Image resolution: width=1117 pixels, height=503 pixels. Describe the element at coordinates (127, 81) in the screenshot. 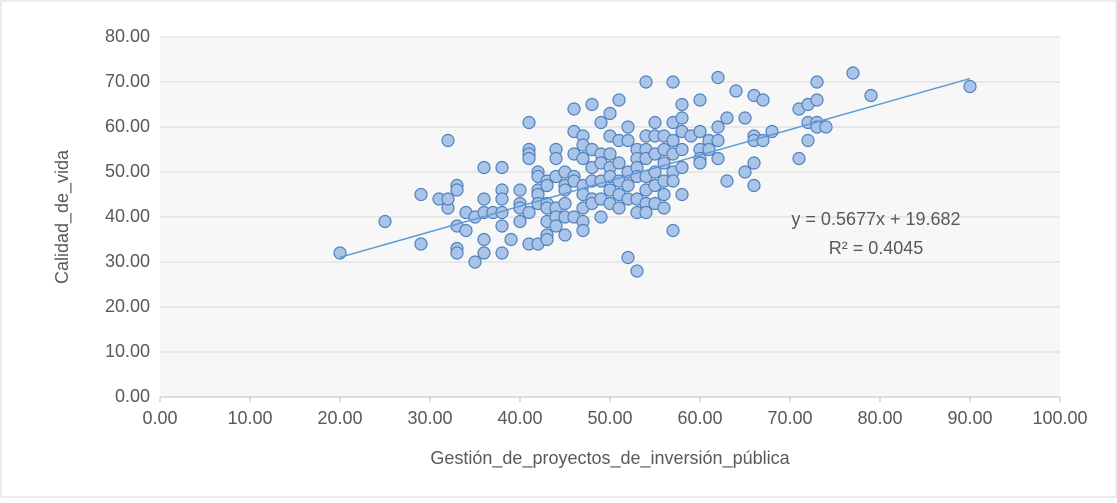

I see `y-tick-label: 70.00` at that location.